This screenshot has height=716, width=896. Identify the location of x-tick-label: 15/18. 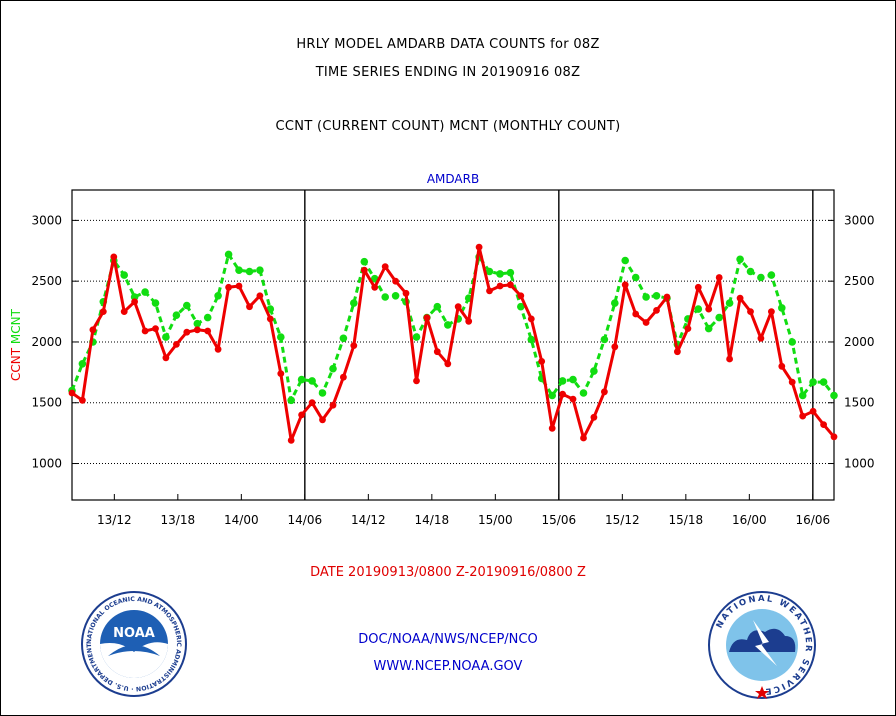
(686, 520).